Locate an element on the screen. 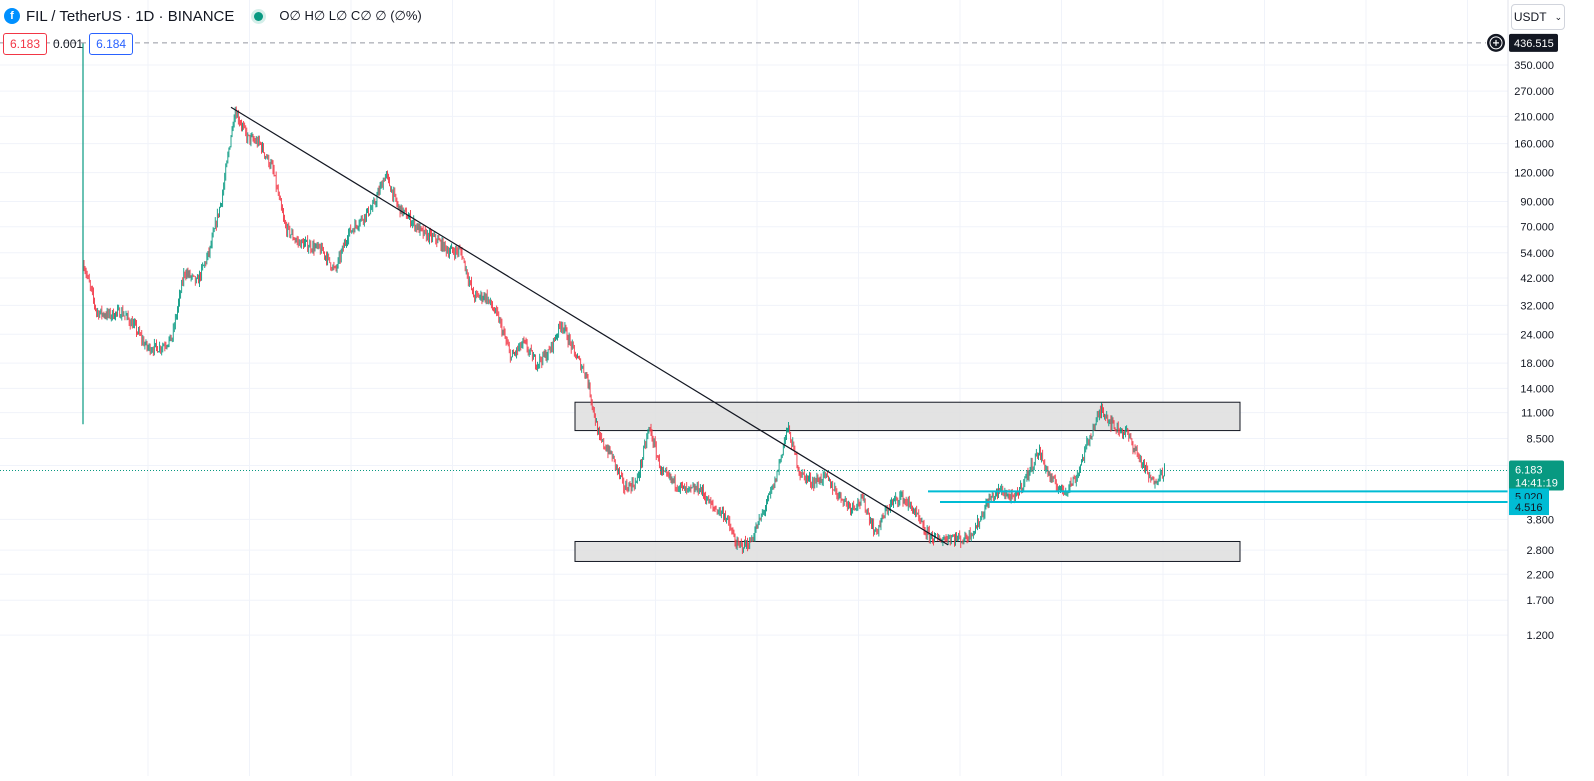  crosshair-price-label: 436.515 is located at coordinates (1534, 44).